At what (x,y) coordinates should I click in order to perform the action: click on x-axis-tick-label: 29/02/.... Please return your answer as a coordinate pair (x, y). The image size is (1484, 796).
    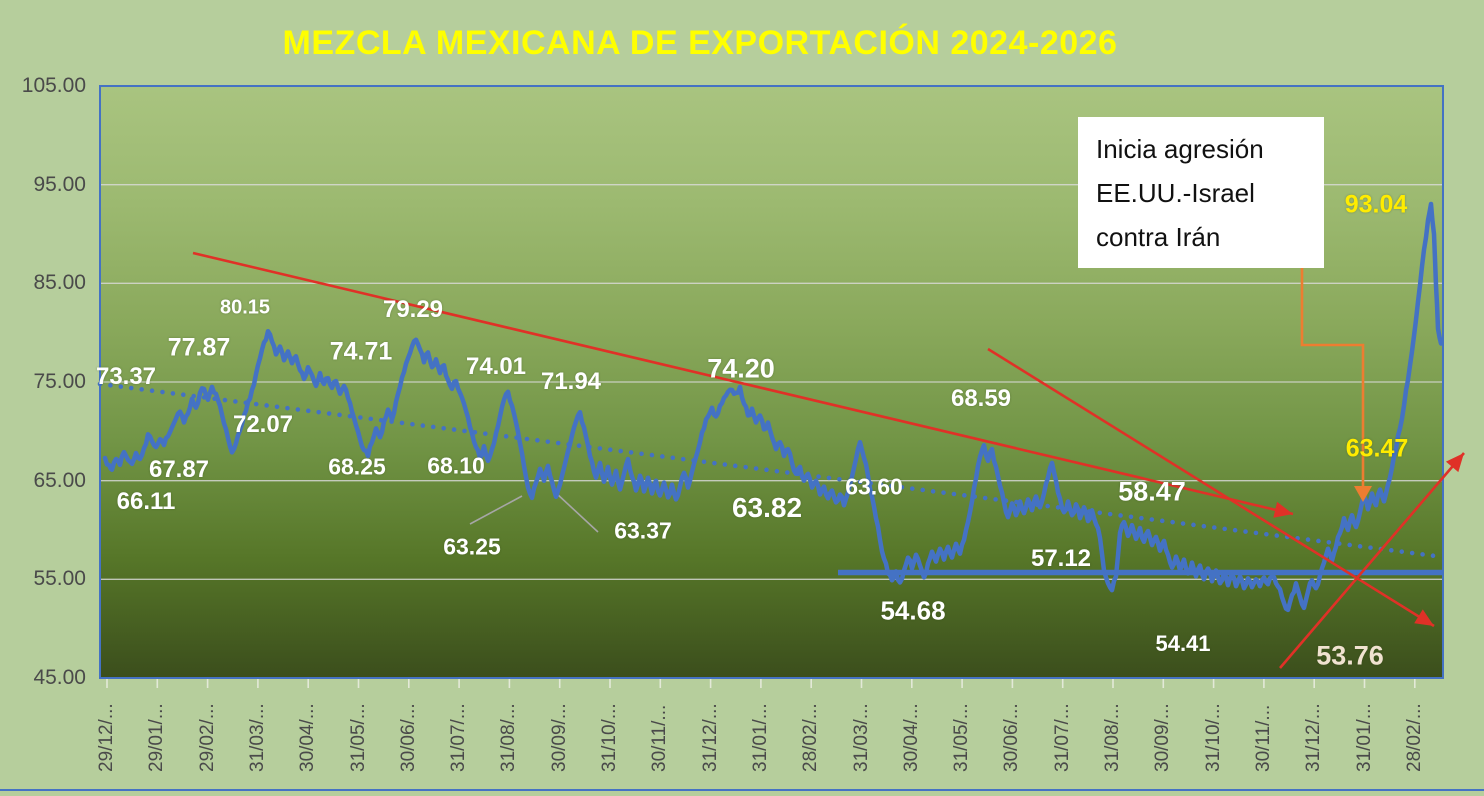
    Looking at the image, I should click on (207, 737).